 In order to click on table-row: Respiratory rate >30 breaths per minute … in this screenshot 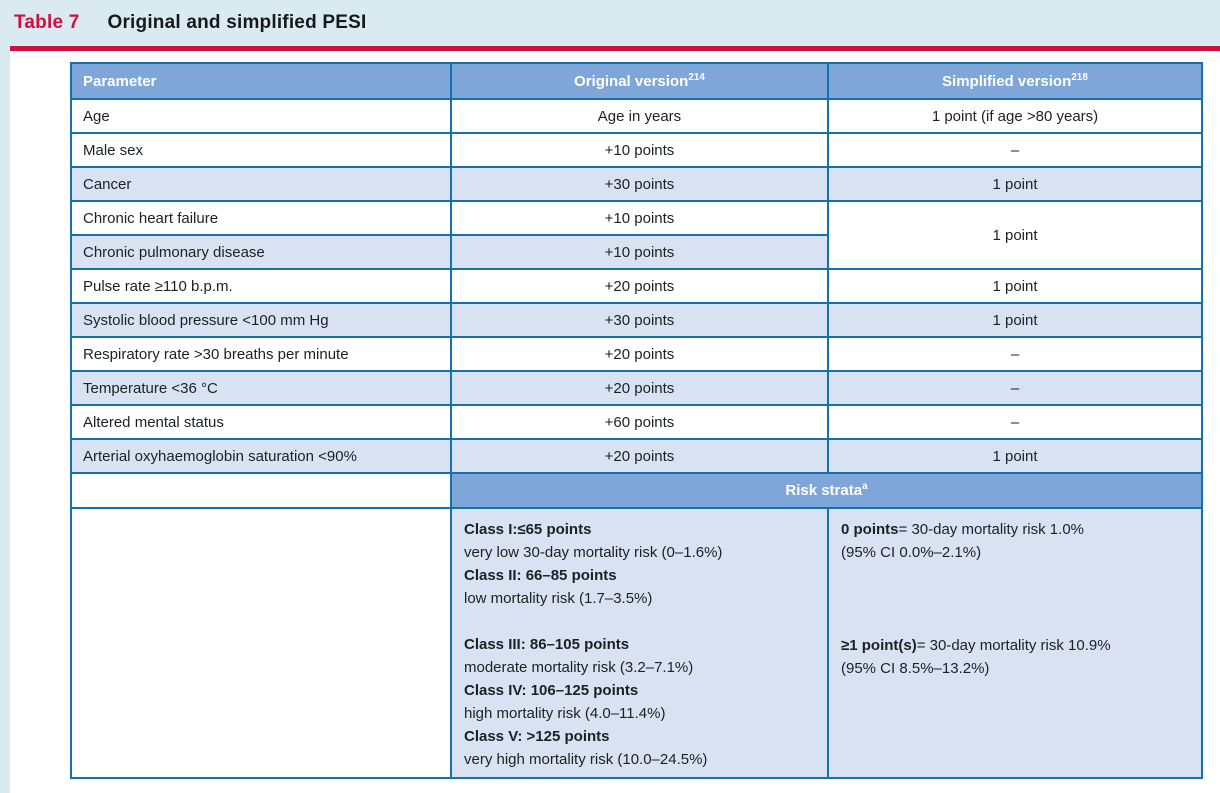, I will do `click(636, 354)`.